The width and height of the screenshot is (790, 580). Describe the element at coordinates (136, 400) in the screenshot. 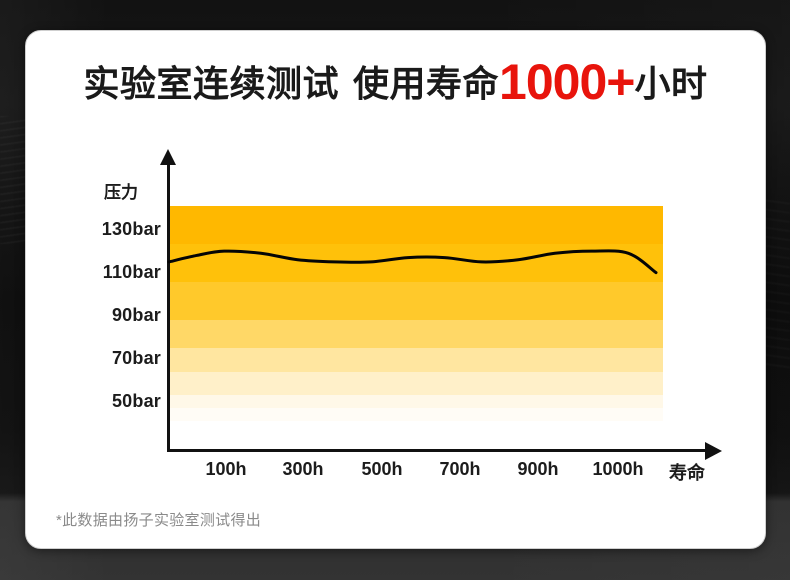

I see `y-tick-50bar: 50bar` at that location.